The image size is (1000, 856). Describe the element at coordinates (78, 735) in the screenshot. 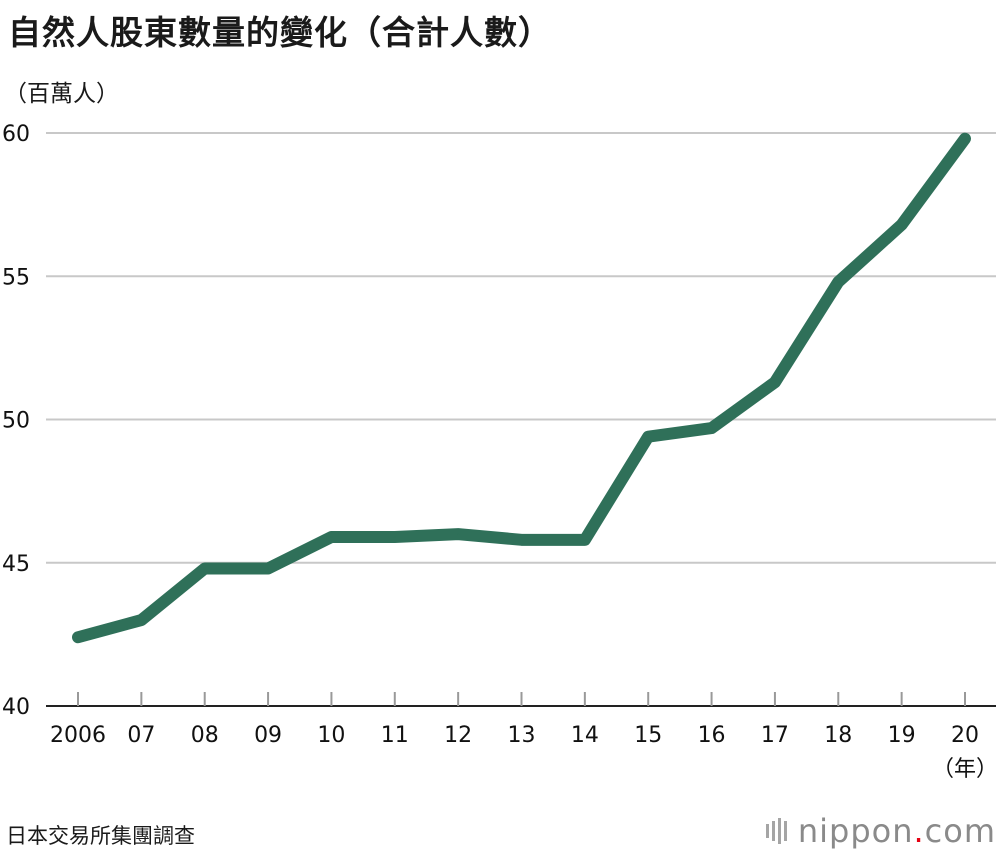

I see `x-tick-label-2006: 2006` at that location.